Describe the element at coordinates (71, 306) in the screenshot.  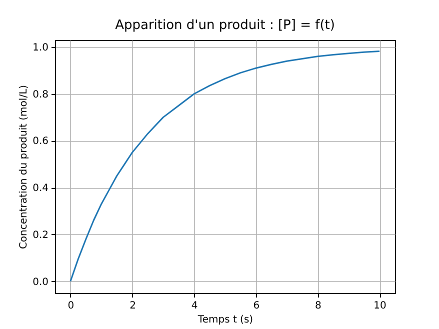
I see `x-tick-label: 0` at that location.